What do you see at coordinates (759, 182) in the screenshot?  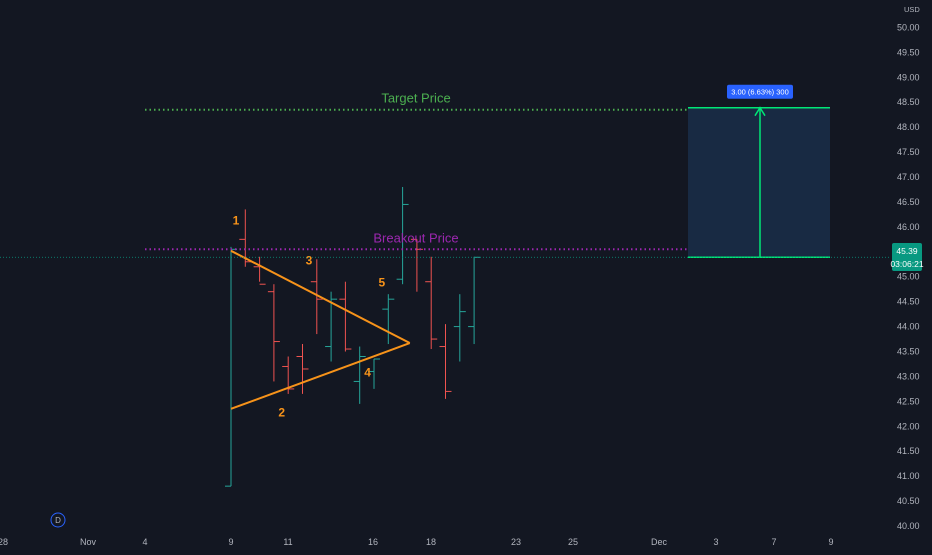 I see `projection-box` at bounding box center [759, 182].